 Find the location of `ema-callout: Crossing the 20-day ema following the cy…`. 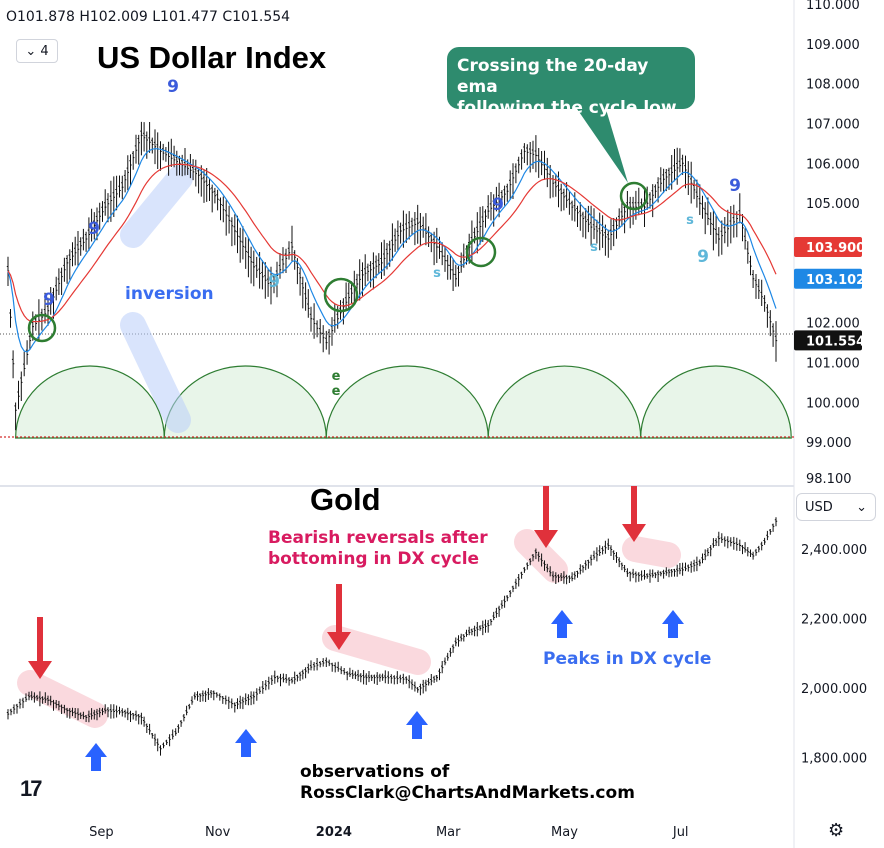

ema-callout: Crossing the 20-day ema following the cy… is located at coordinates (571, 82).